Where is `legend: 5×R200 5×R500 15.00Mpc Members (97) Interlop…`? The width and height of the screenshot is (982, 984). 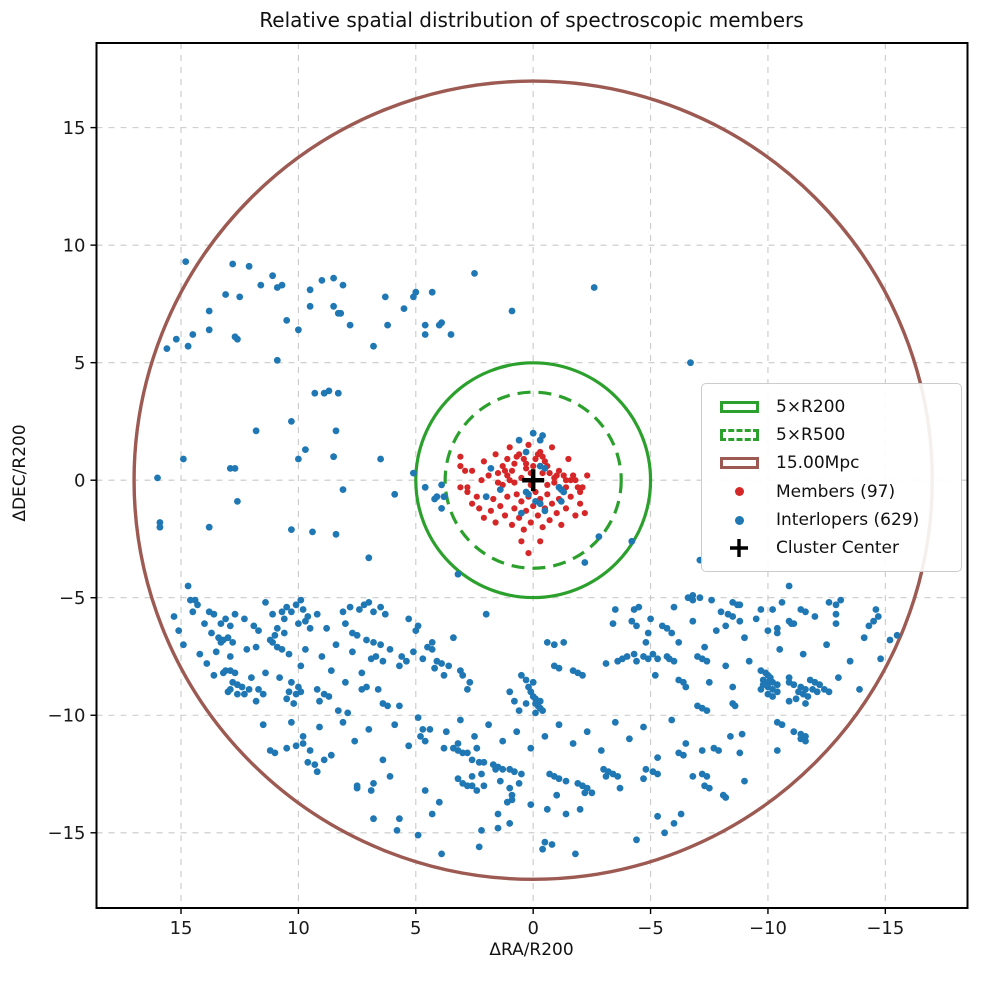 legend: 5×R200 5×R500 15.00Mpc Members (97) Interlop… is located at coordinates (831, 477).